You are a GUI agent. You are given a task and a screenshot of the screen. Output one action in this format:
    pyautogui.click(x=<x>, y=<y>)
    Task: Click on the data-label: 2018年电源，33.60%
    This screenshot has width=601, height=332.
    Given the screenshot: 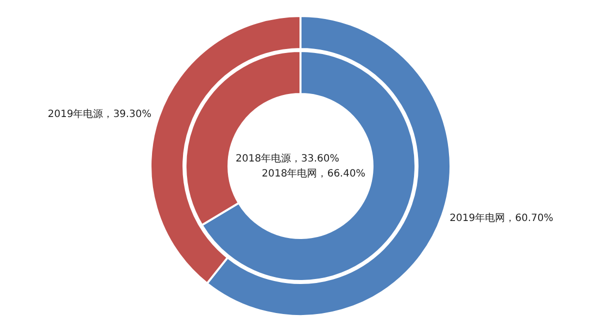 What is the action you would take?
    pyautogui.click(x=288, y=158)
    